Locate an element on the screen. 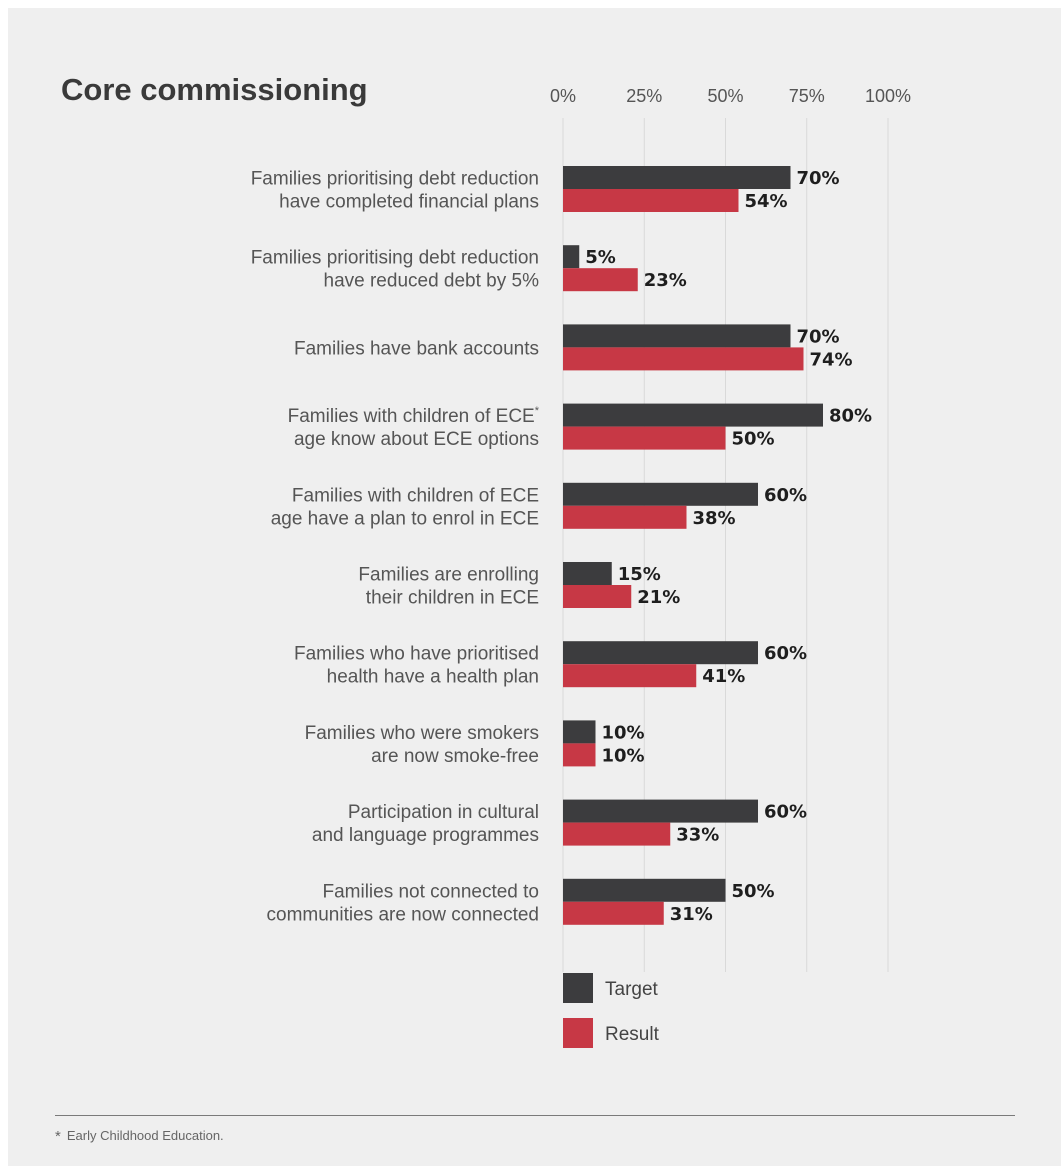 Image resolution: width=1061 pixels, height=1166 pixels. category-label: Families not connected to is located at coordinates (430, 891).